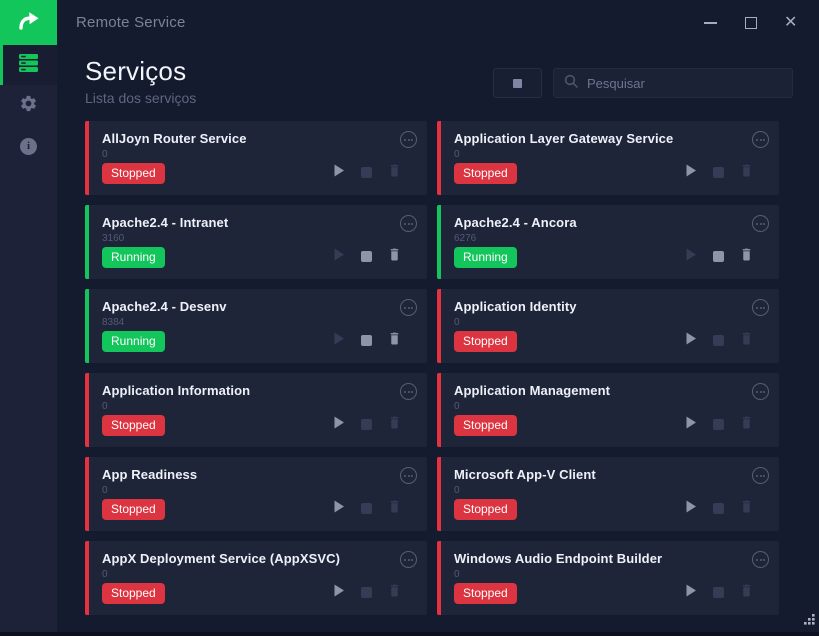 This screenshot has width=819, height=636. Describe the element at coordinates (409, 22) in the screenshot. I see `titlebar: Remote Service ✕` at that location.